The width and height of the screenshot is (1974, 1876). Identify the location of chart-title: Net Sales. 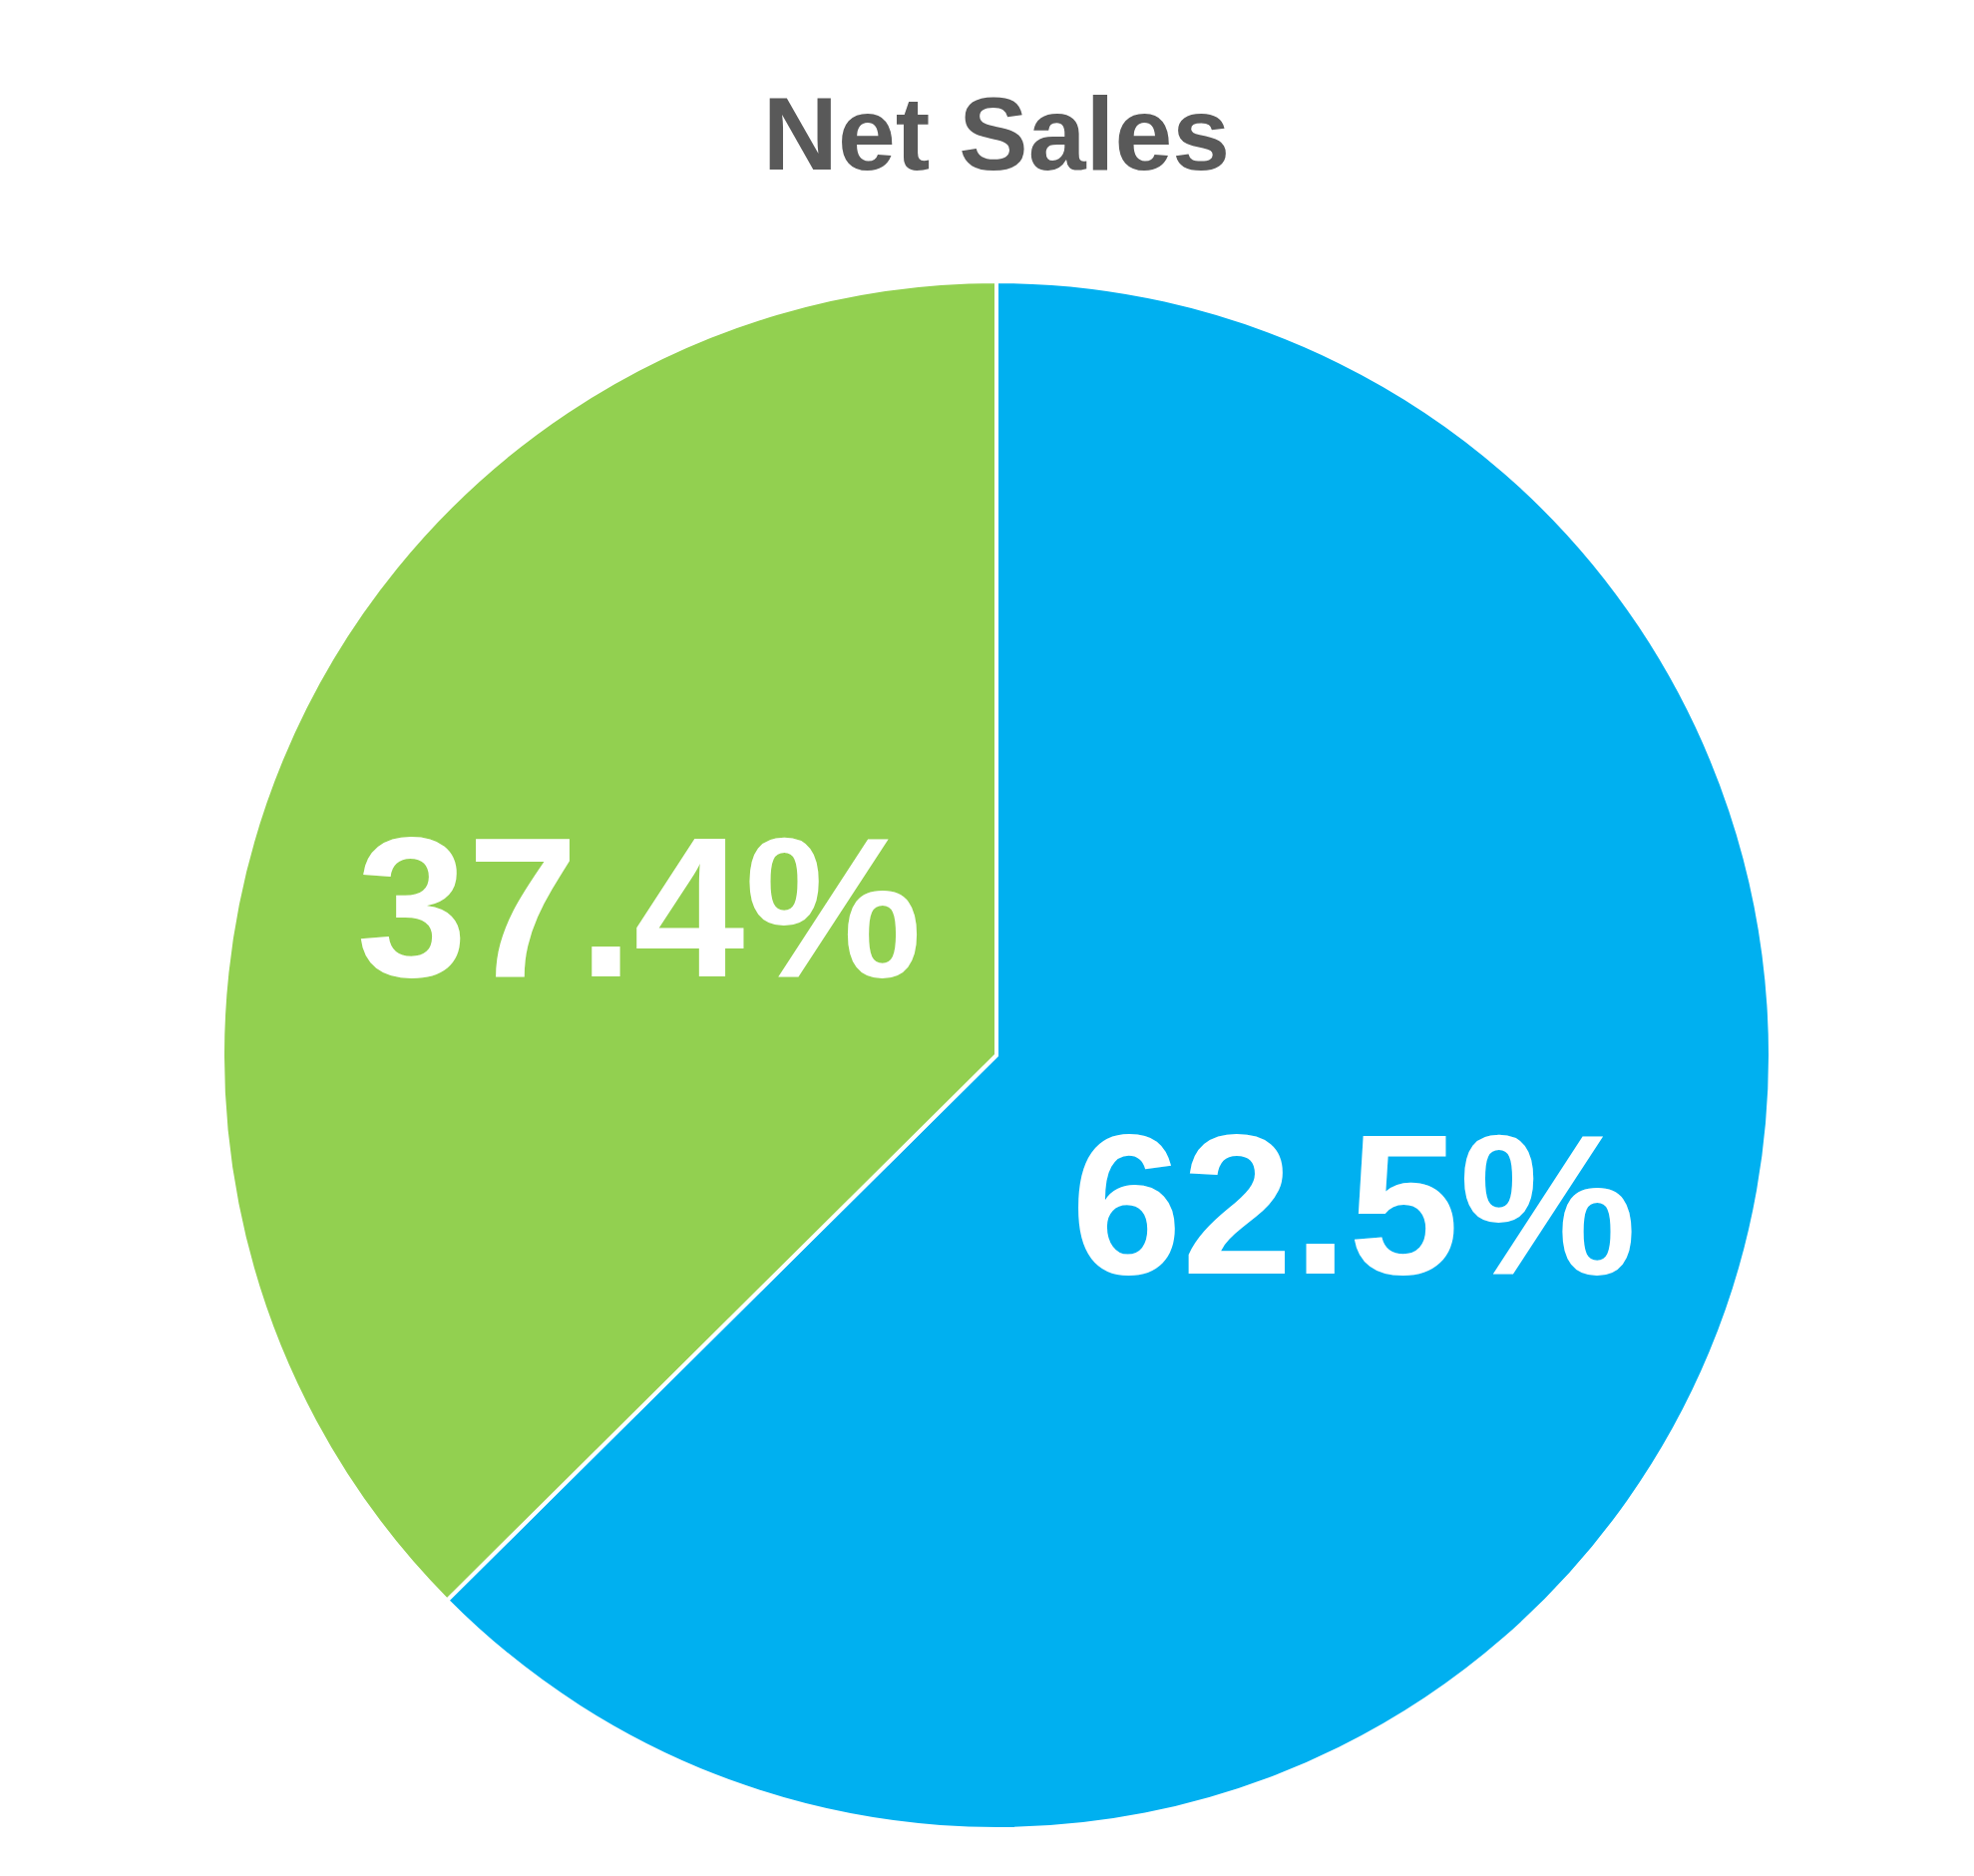
(996, 134).